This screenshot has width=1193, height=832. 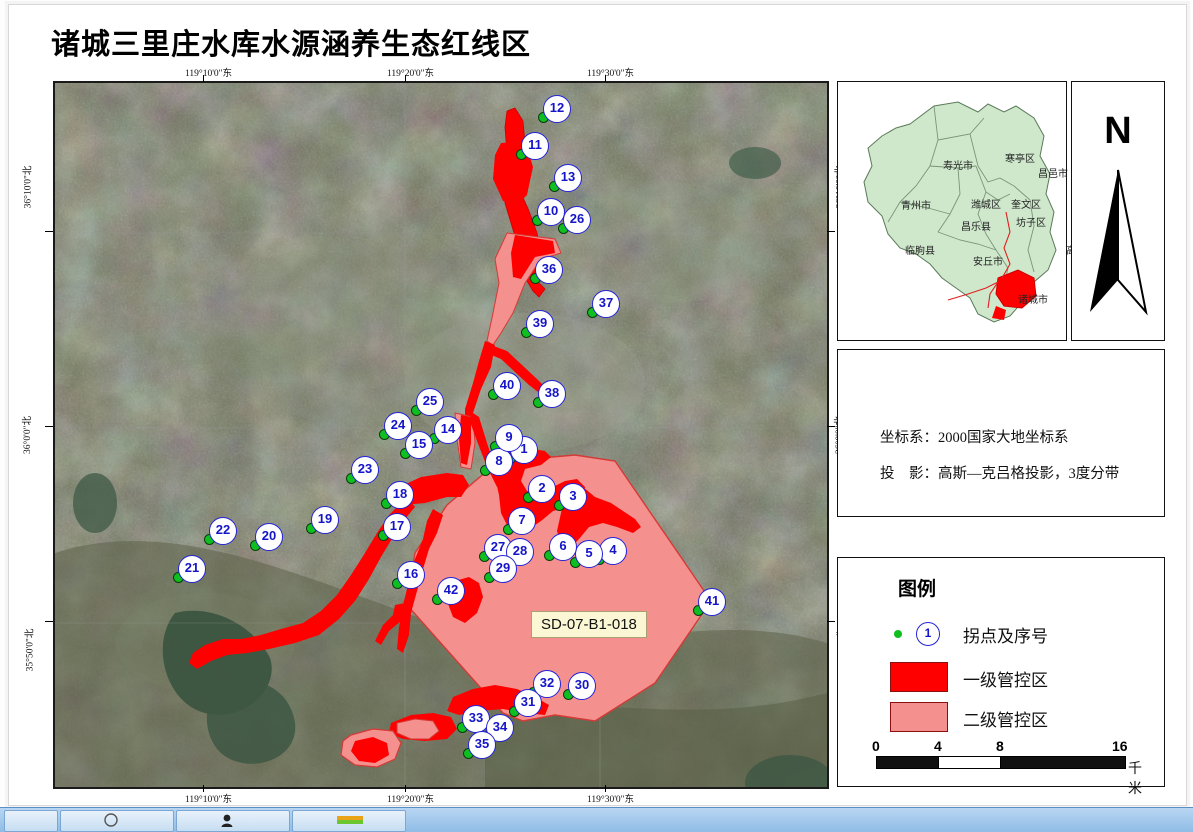 I want to click on north-letter: N, so click(x=1118, y=131).